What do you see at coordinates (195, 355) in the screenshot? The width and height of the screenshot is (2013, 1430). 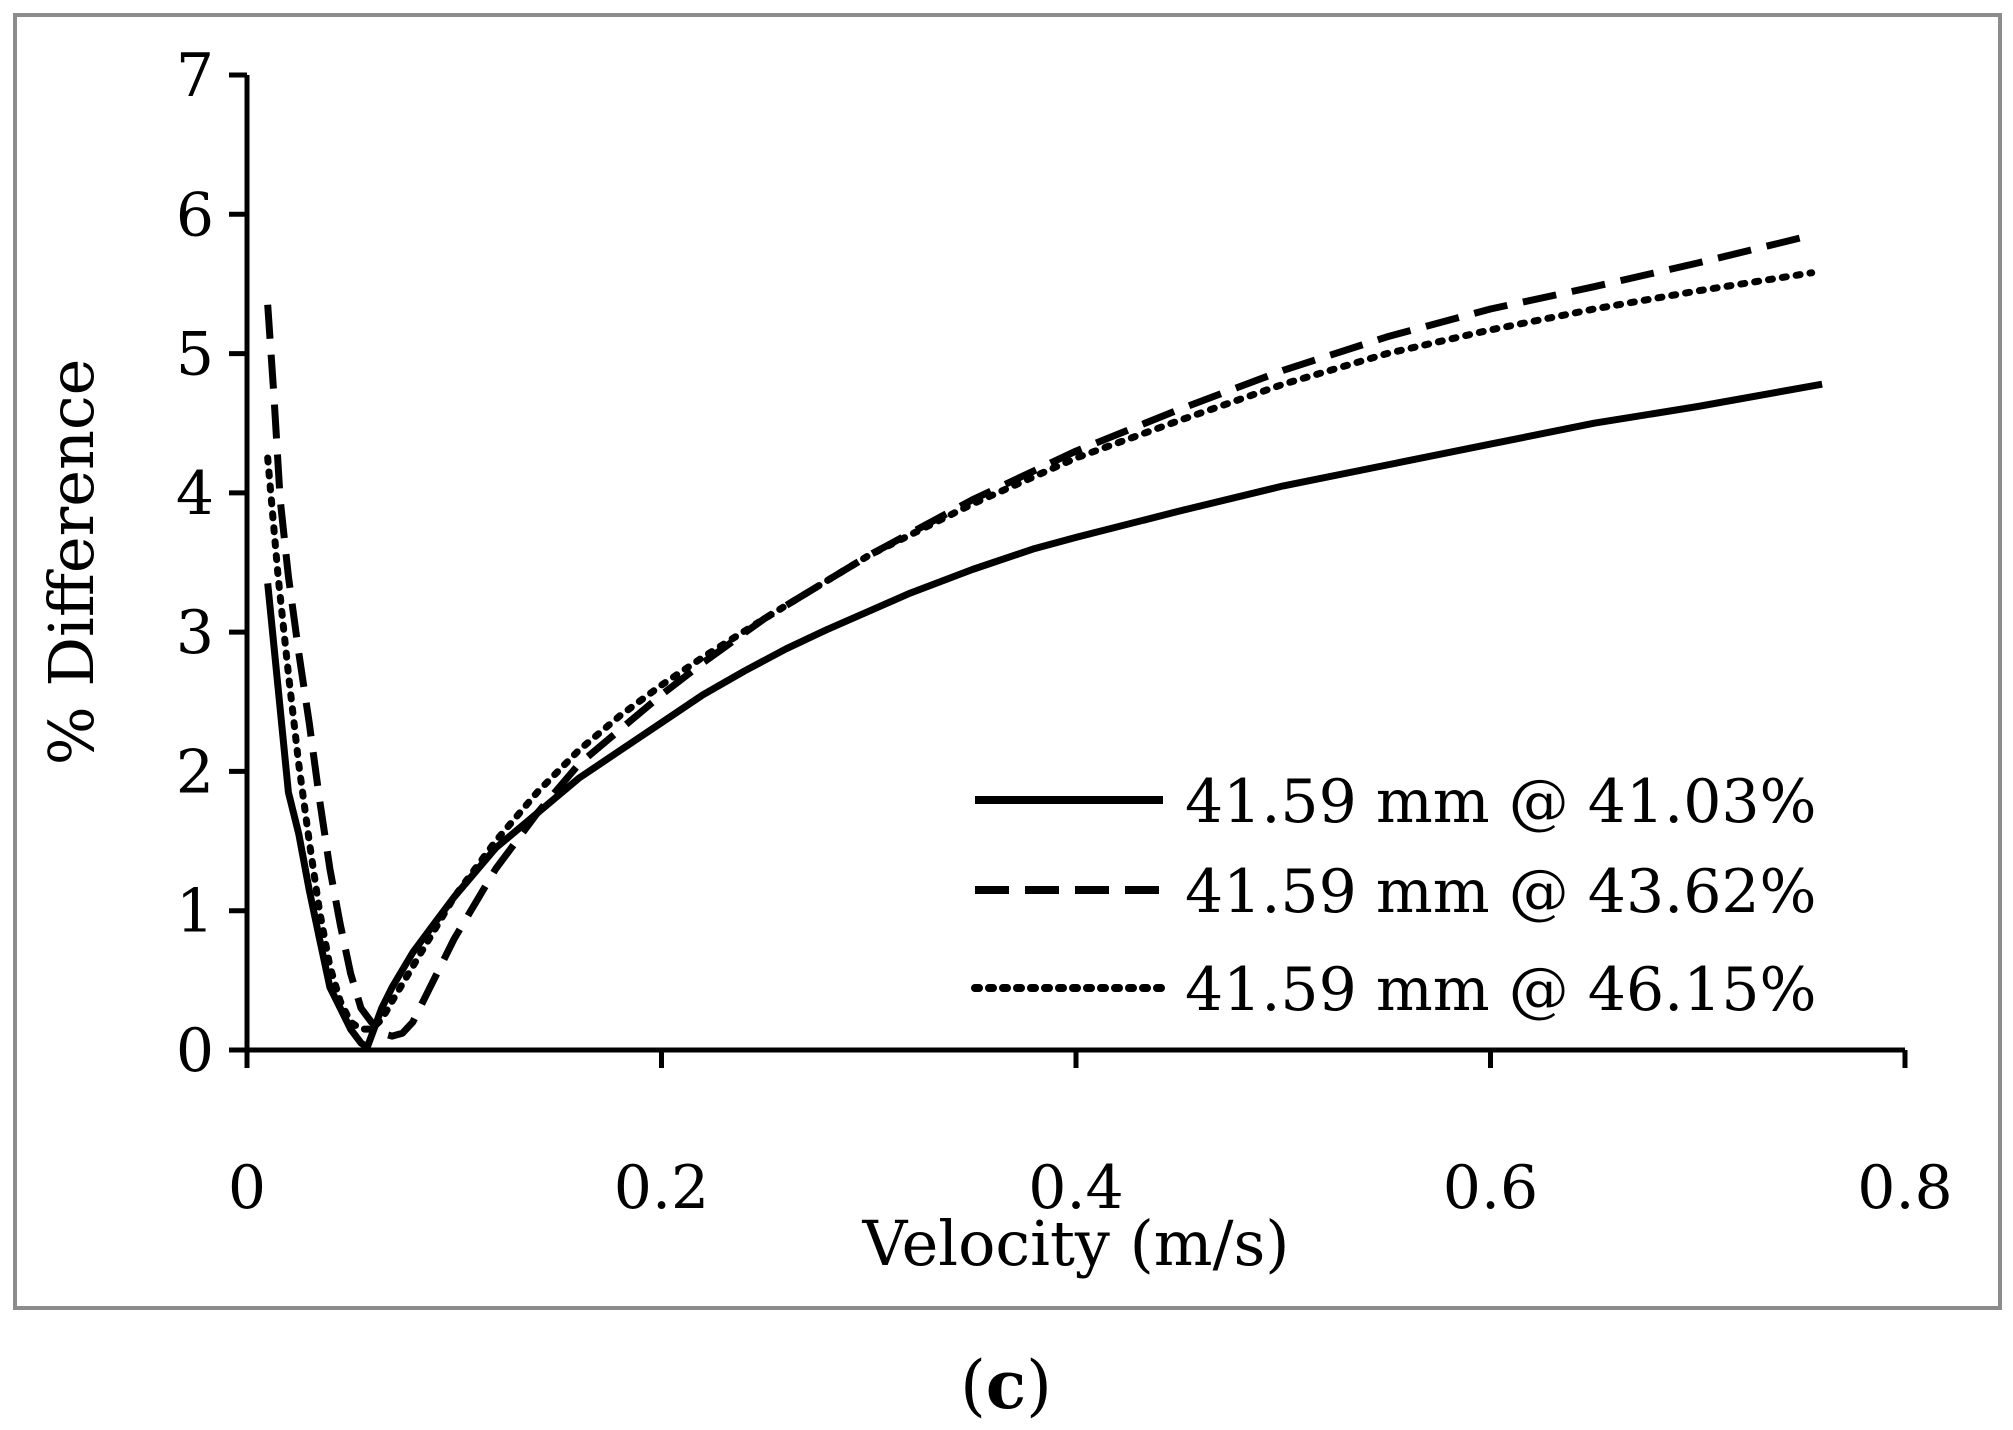 I see `y-tick-label: 5` at bounding box center [195, 355].